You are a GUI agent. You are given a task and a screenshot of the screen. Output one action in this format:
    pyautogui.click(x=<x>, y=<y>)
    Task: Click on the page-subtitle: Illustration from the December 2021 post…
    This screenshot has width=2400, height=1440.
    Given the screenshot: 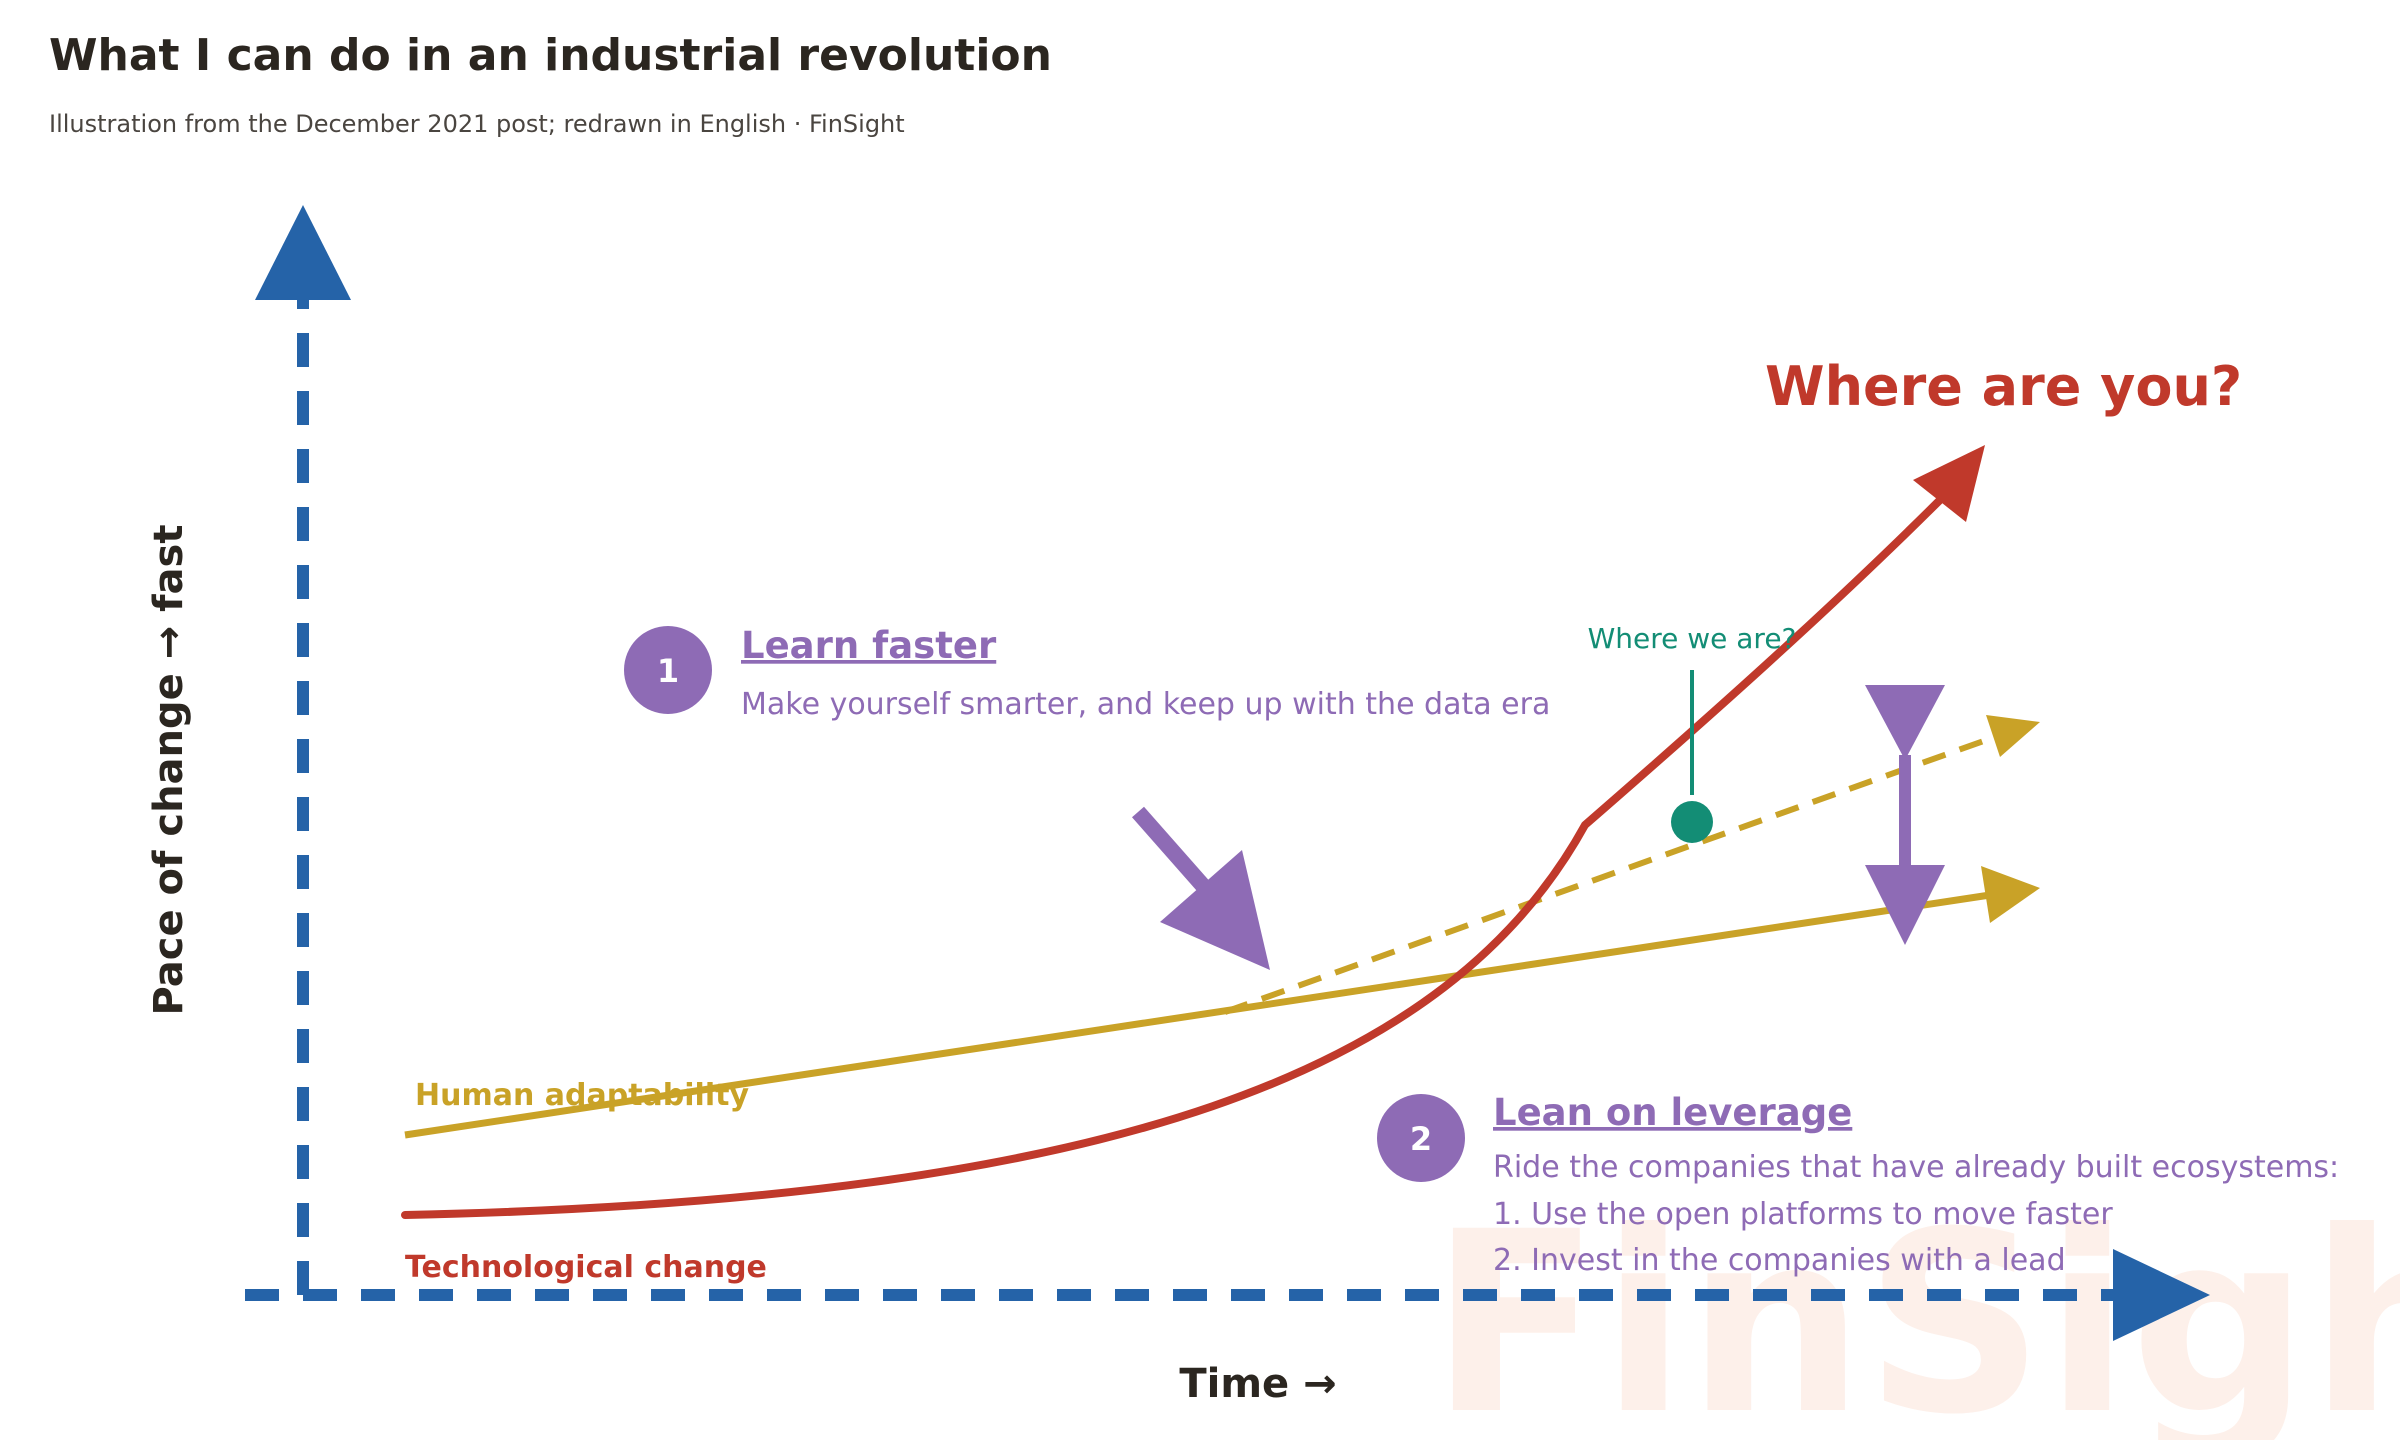 What is the action you would take?
    pyautogui.click(x=477, y=124)
    